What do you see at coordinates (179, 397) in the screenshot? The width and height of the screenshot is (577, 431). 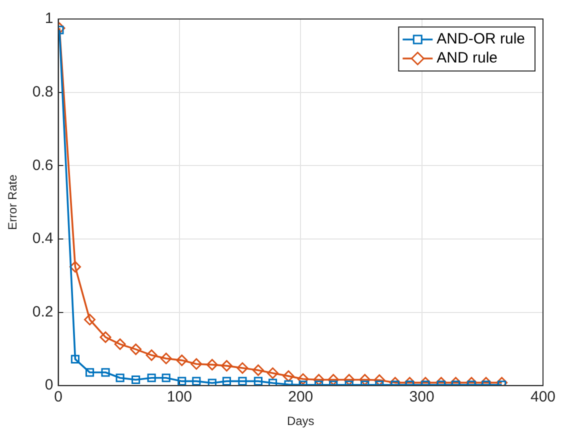 I see `x-tick-label: 100` at bounding box center [179, 397].